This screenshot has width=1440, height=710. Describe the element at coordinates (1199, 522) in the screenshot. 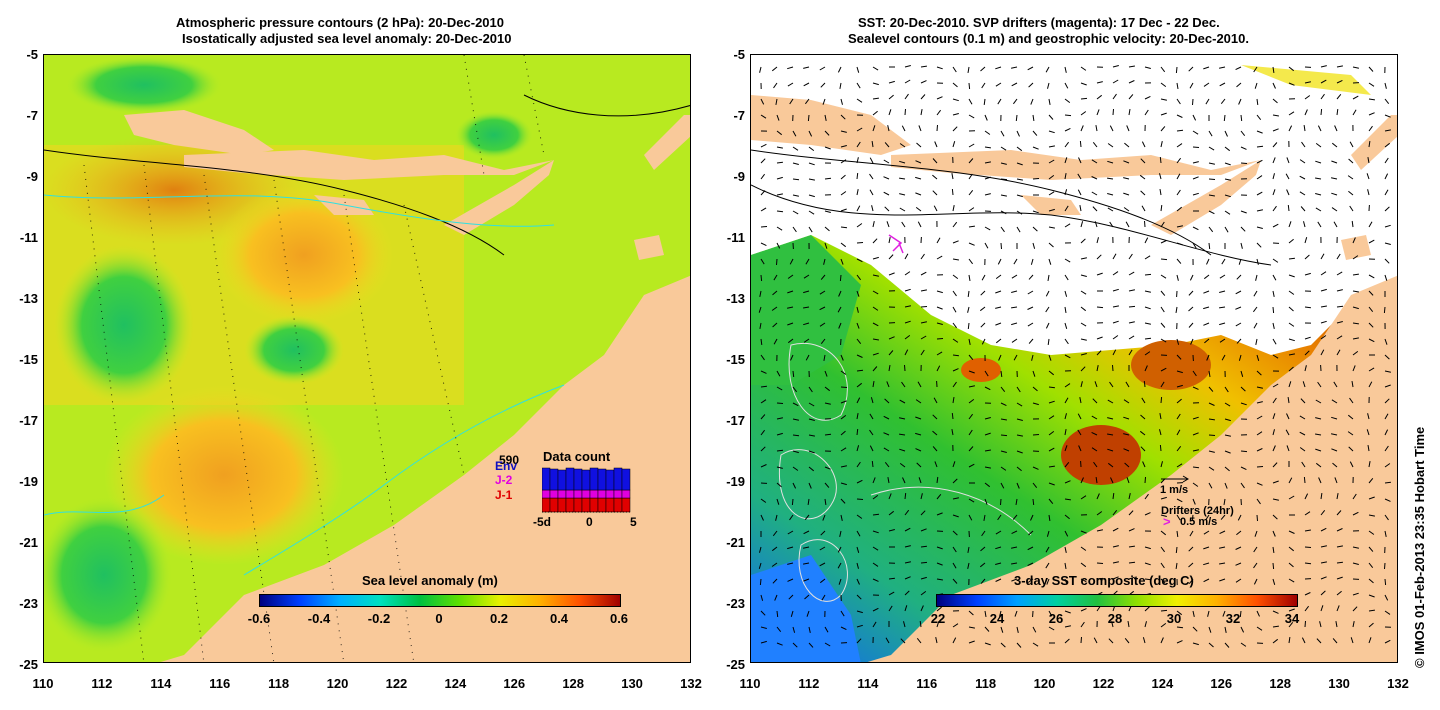

I see `drifters-scale: 0.5 m/s` at that location.